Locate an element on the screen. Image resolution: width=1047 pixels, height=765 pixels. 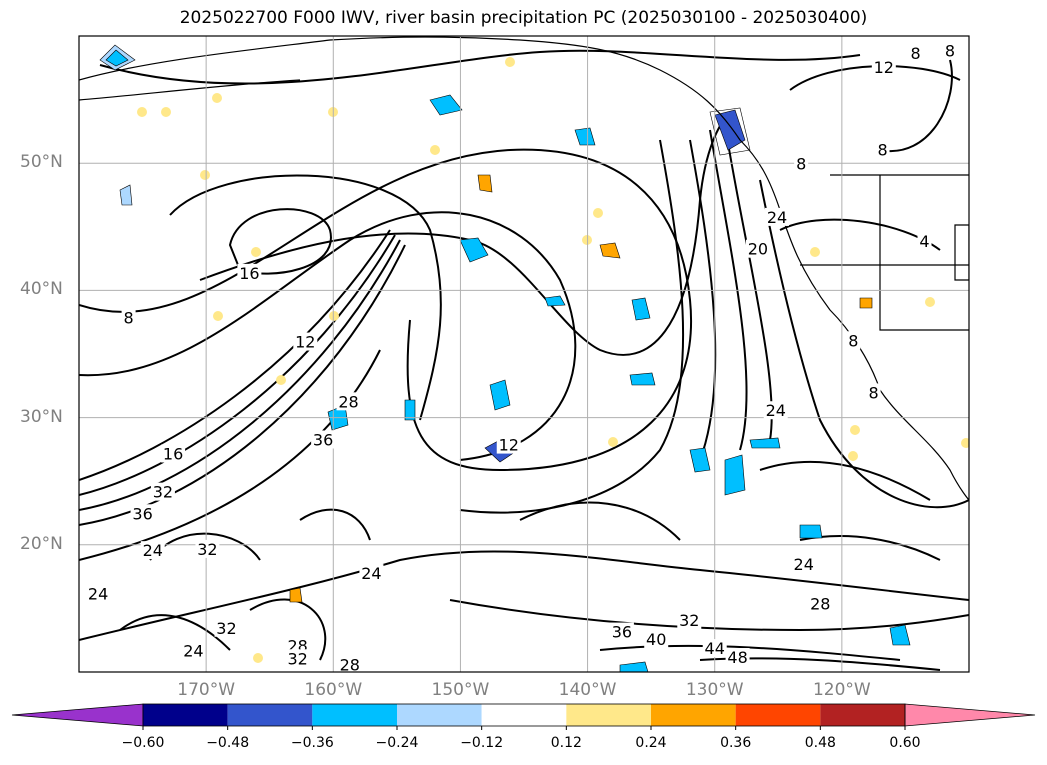
latitude-label: 40°N is located at coordinates (41, 289).